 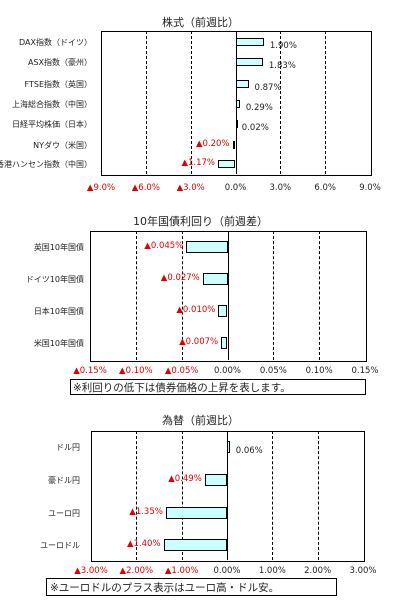 What do you see at coordinates (259, 108) in the screenshot?
I see `stocks-value-label: 0.29%` at bounding box center [259, 108].